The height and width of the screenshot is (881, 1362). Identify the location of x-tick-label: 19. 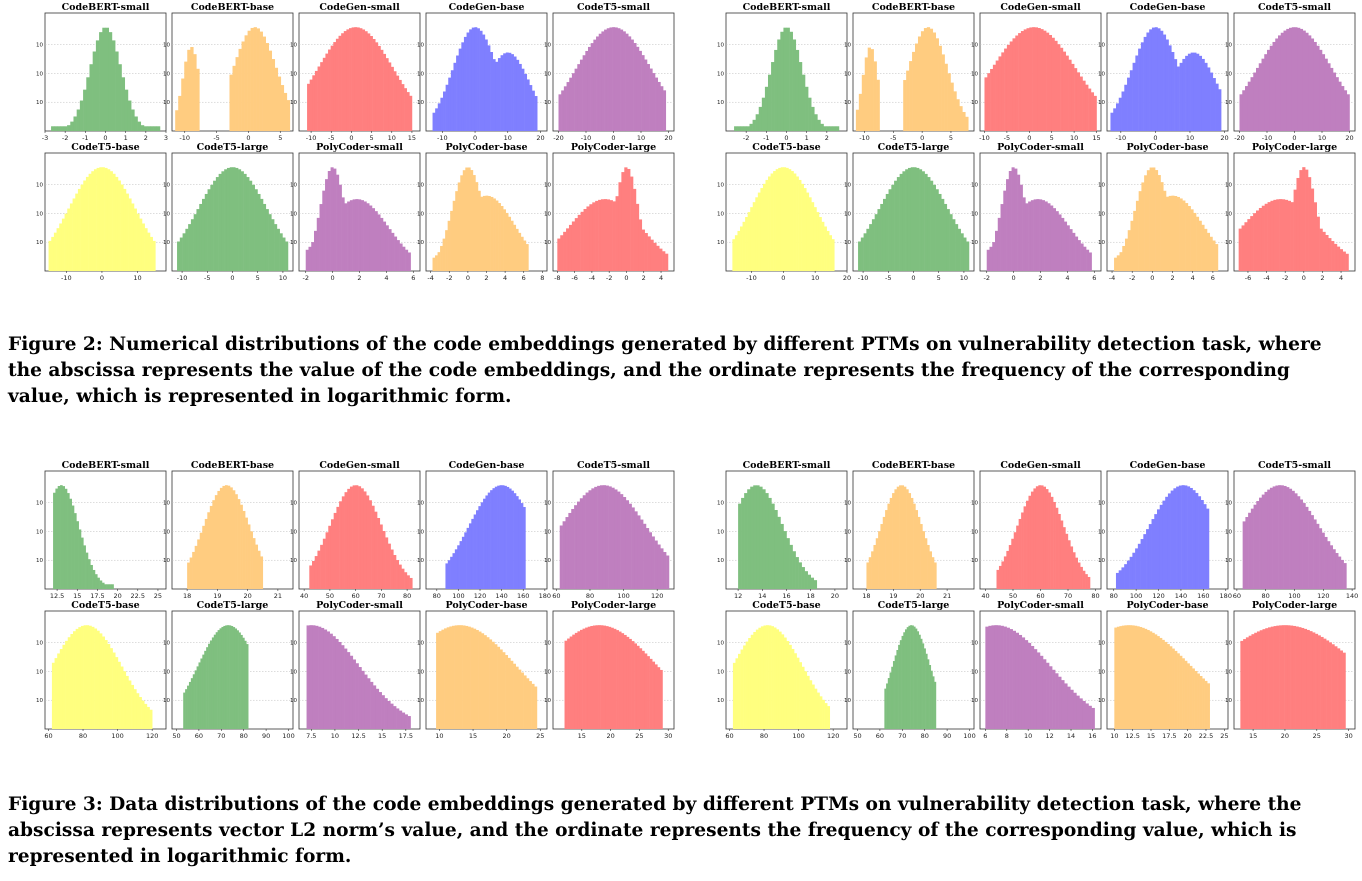
(893, 596).